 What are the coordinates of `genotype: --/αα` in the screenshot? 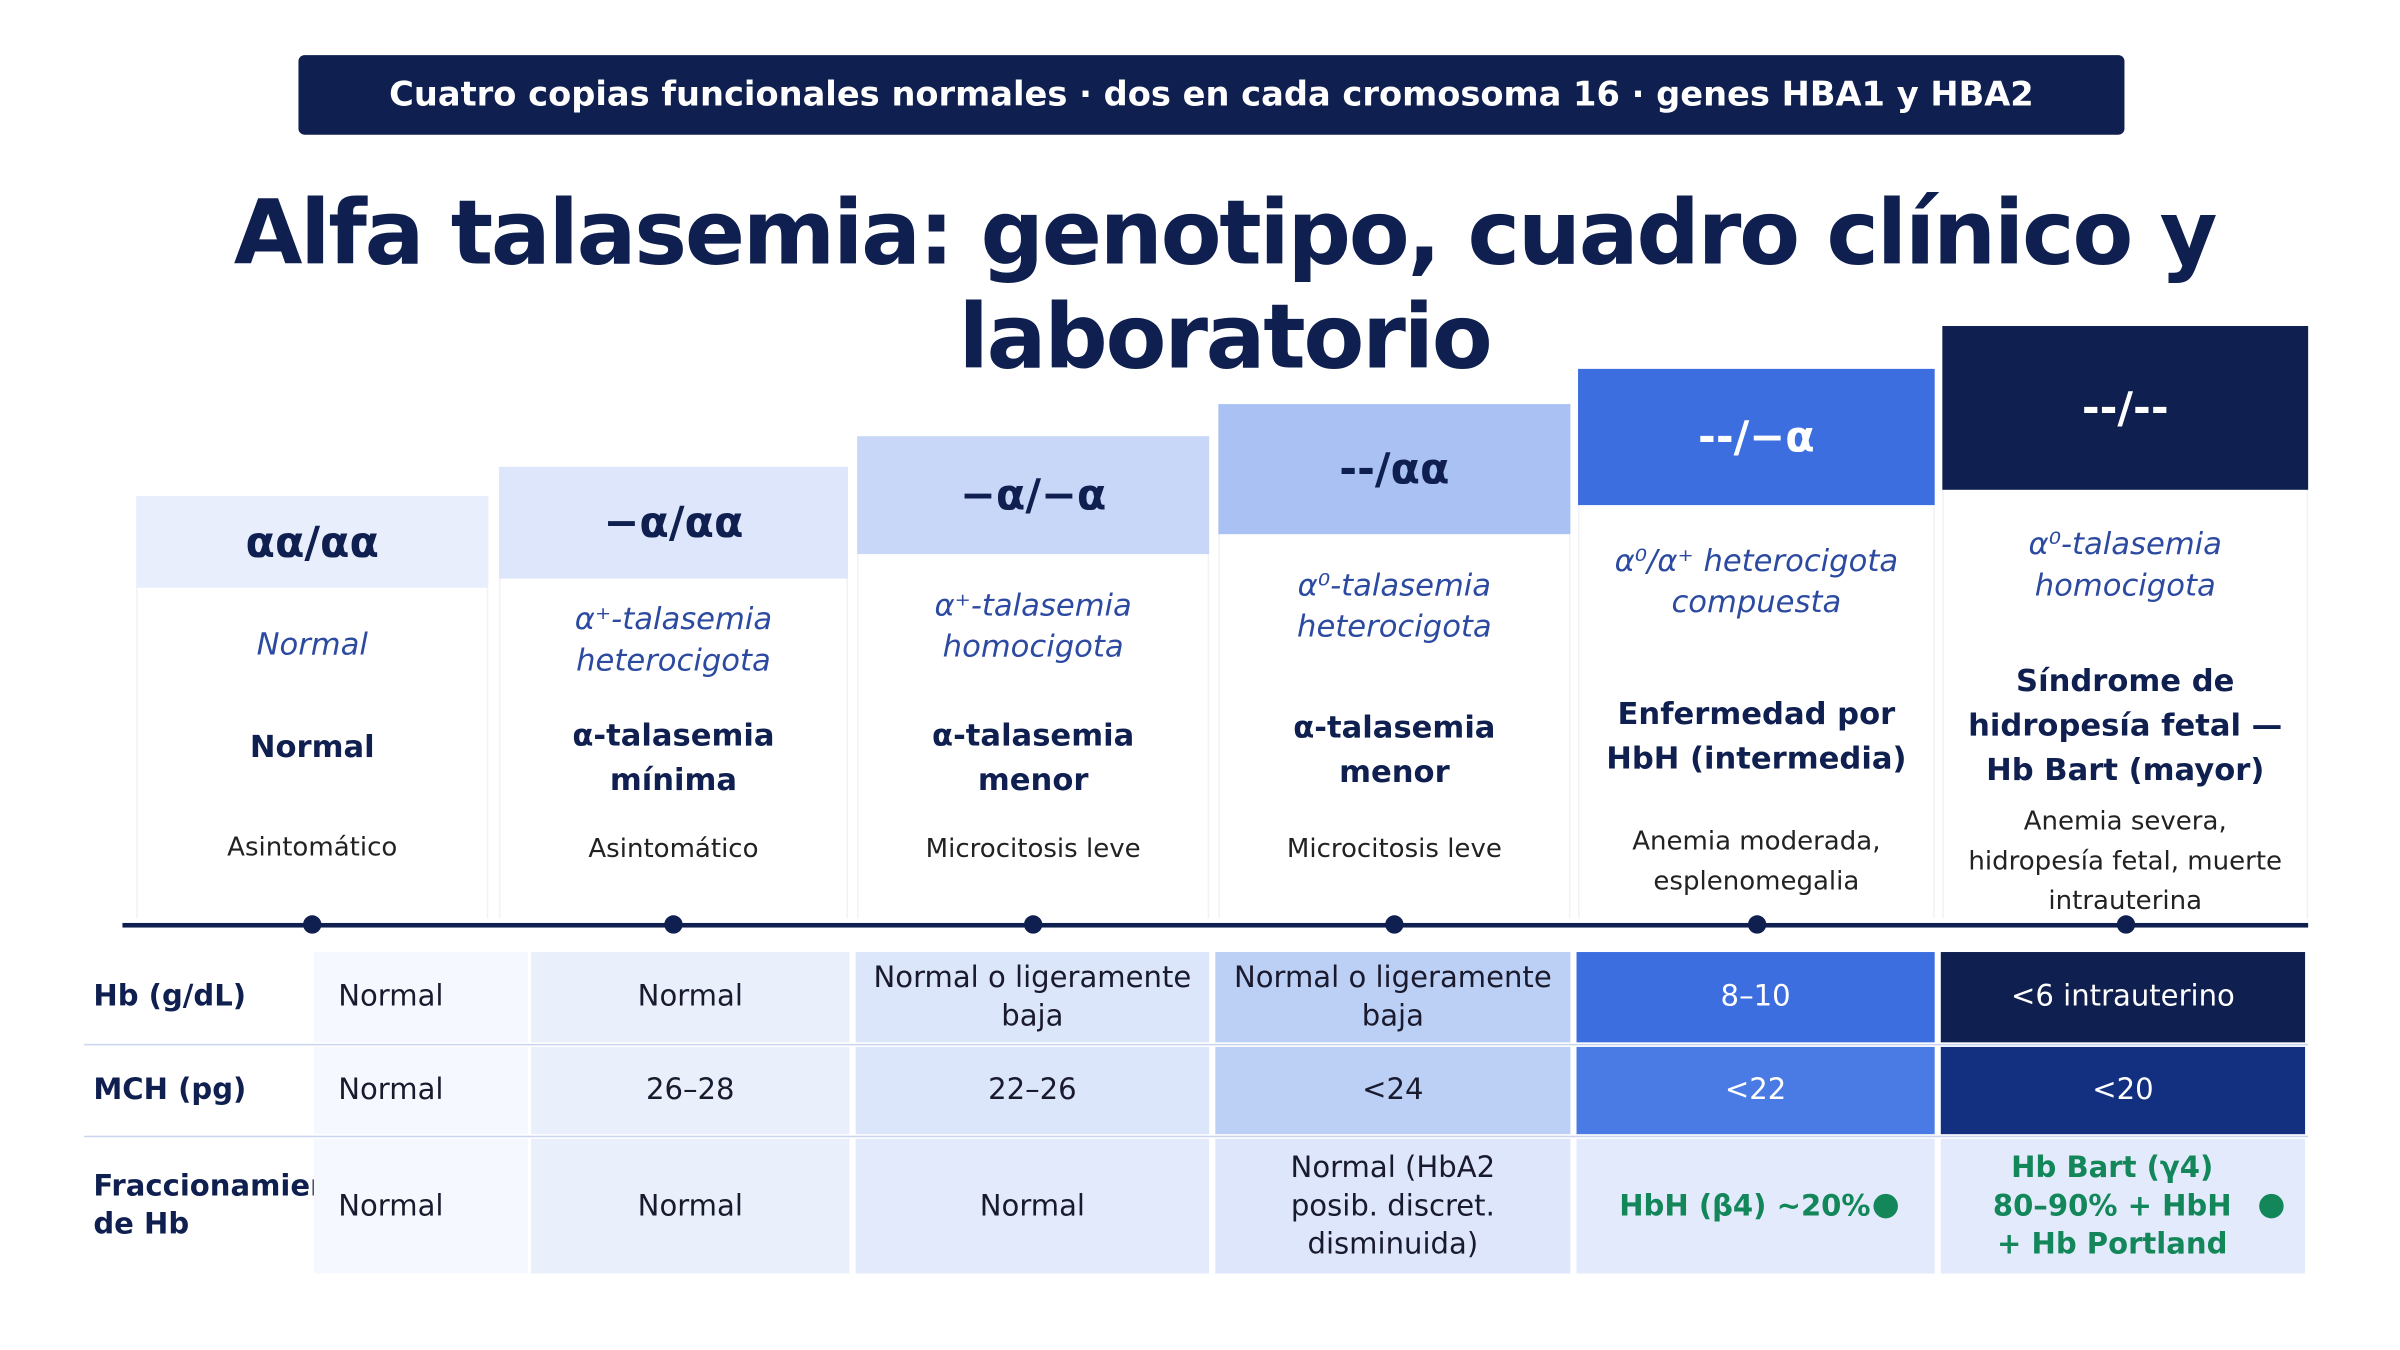 It's located at (1394, 469).